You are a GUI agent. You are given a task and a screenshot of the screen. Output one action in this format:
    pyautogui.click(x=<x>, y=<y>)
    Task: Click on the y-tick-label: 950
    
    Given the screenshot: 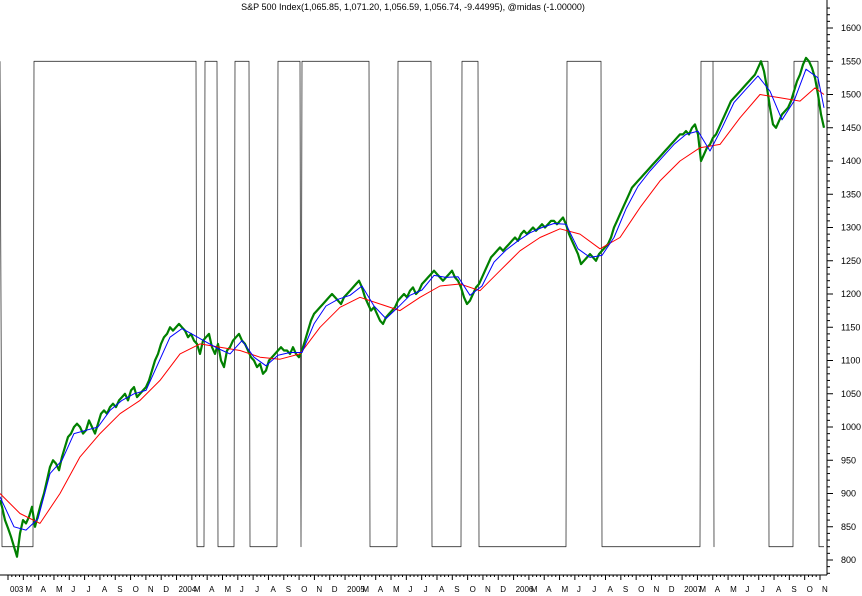 What is the action you would take?
    pyautogui.click(x=848, y=460)
    